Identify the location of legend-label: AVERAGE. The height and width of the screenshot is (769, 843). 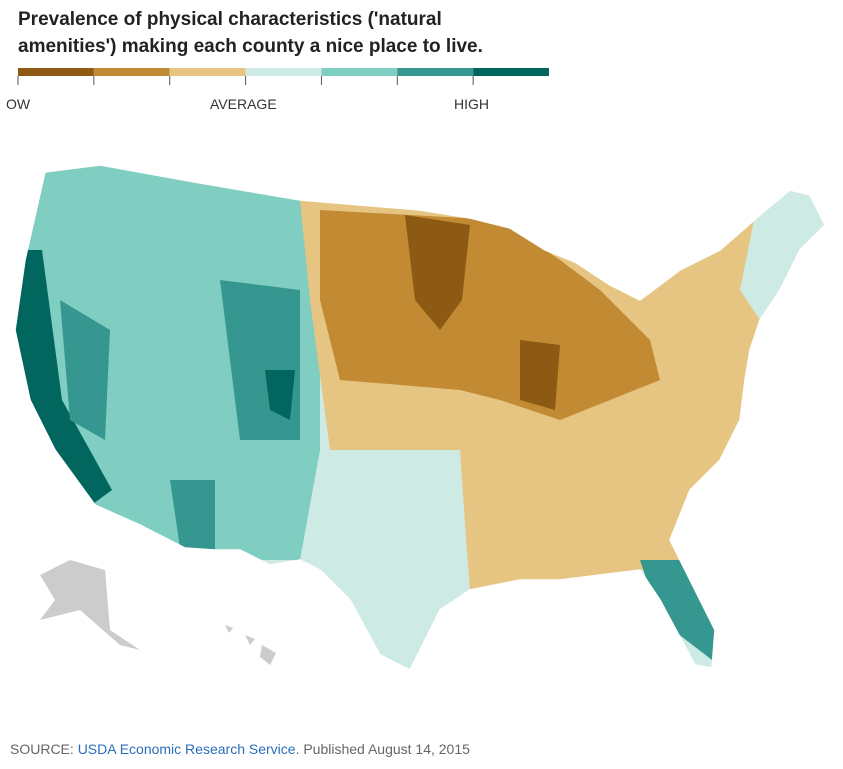
(243, 104).